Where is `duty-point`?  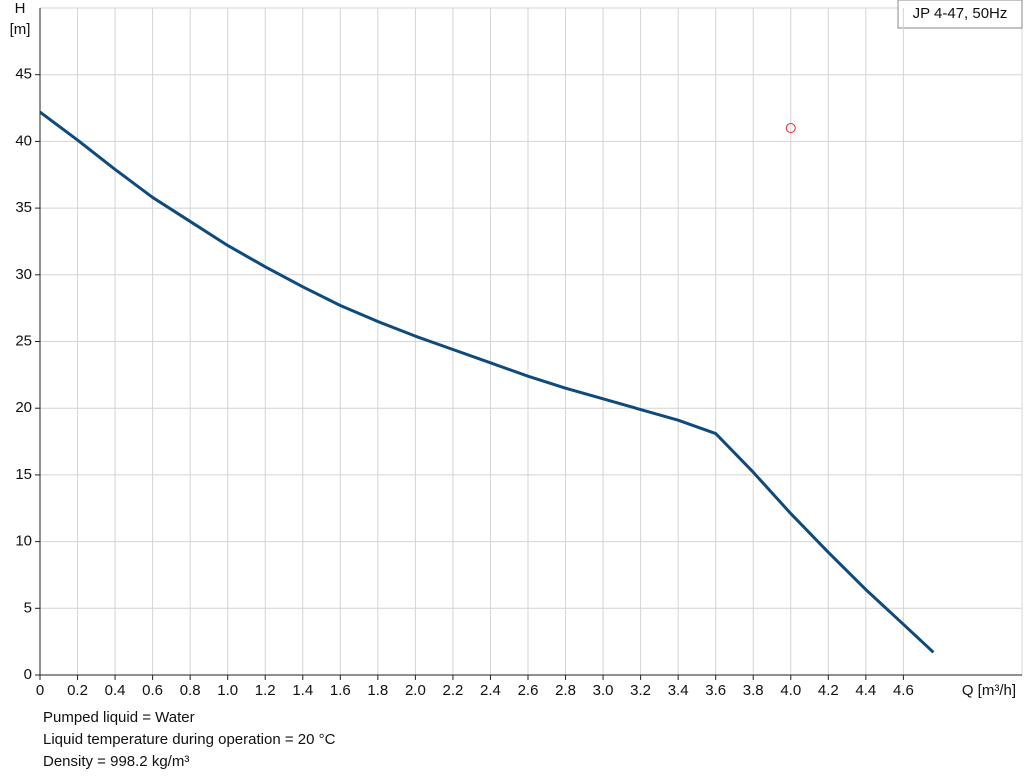
duty-point is located at coordinates (790, 128).